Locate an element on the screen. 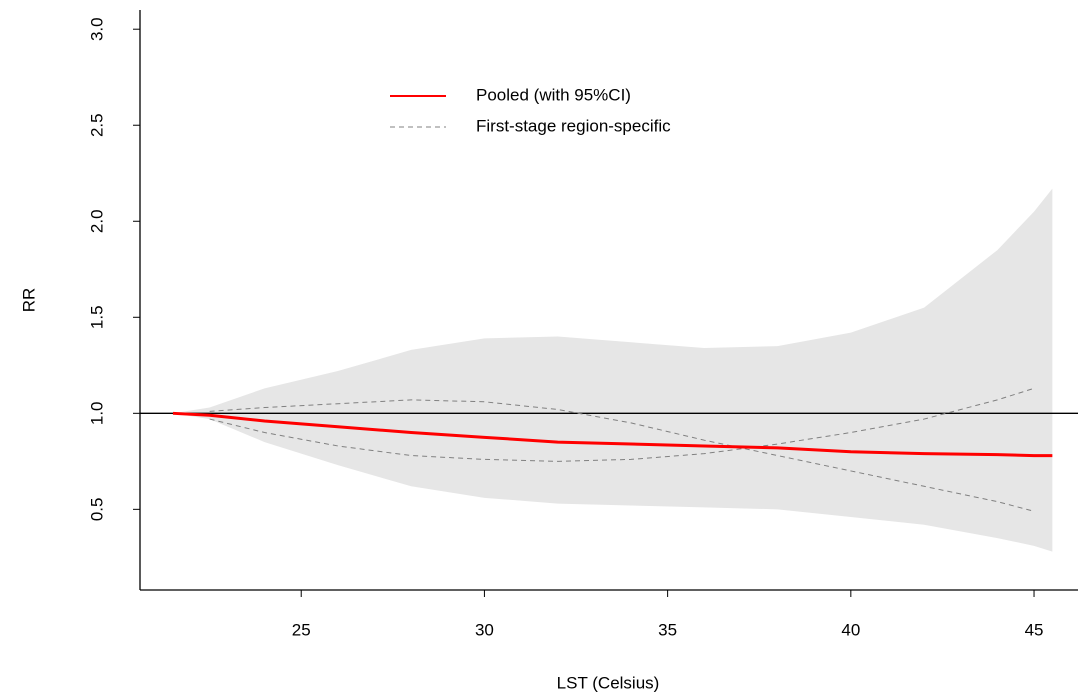 The width and height of the screenshot is (1078, 700). y-tick-label: 3.0 is located at coordinates (96, 29).